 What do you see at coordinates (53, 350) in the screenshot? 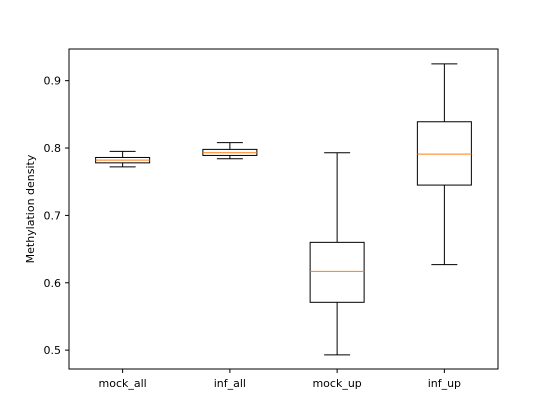
I see `y-tick-label-0.5: 0.5` at bounding box center [53, 350].